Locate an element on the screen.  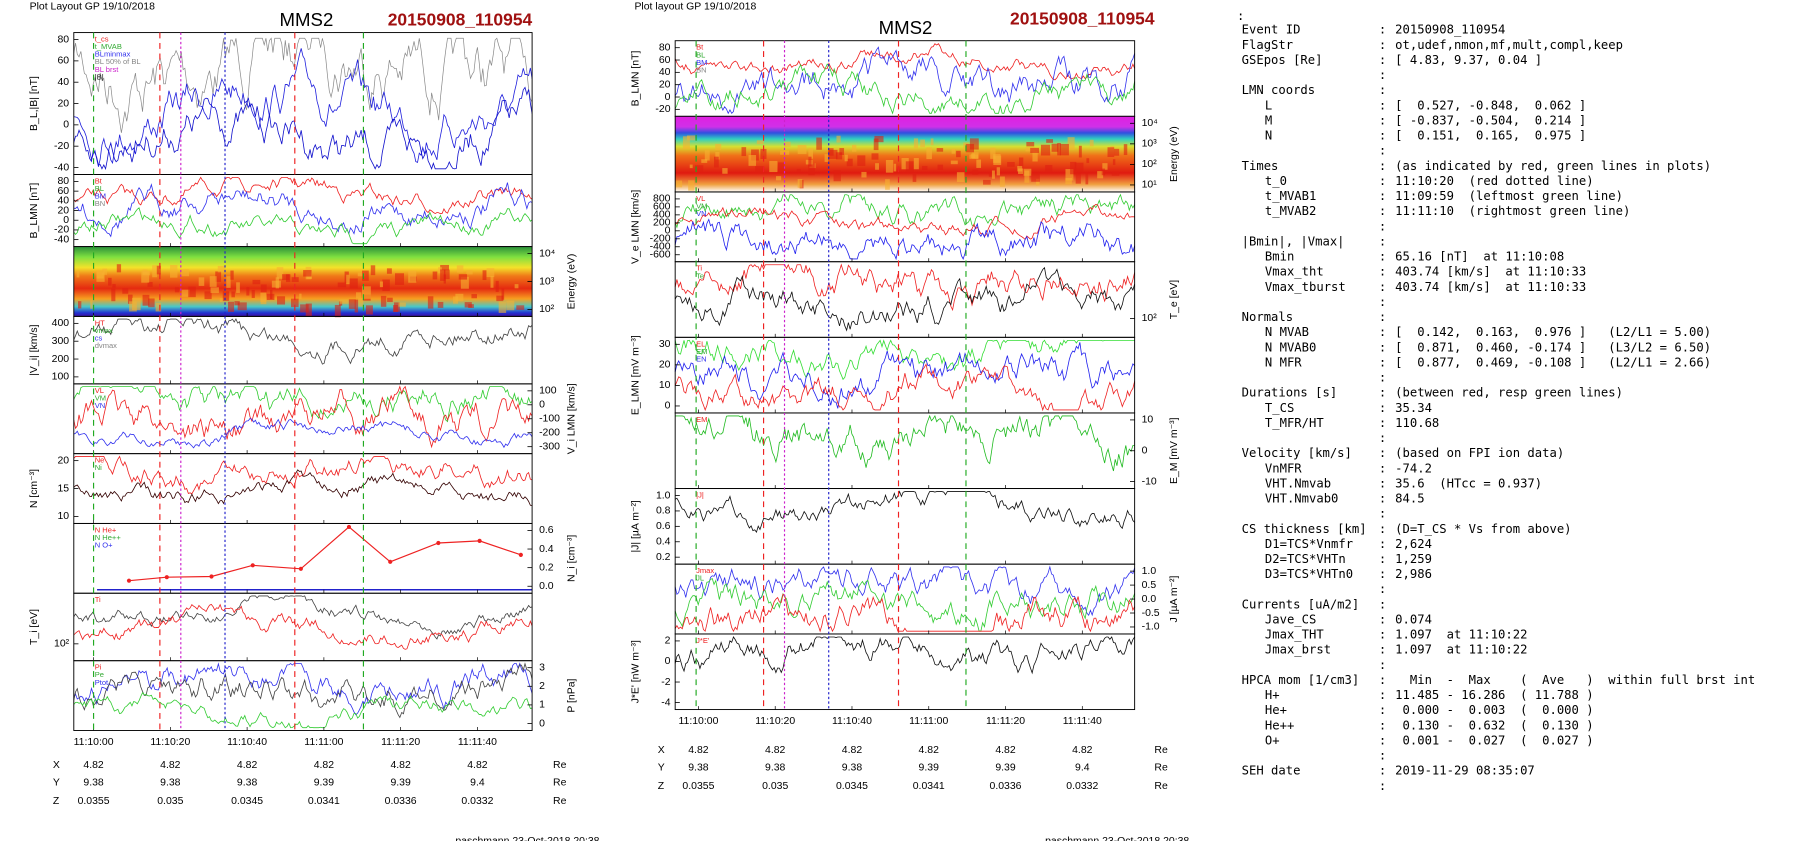
y-tick-label: 400 is located at coordinates (61, 323).